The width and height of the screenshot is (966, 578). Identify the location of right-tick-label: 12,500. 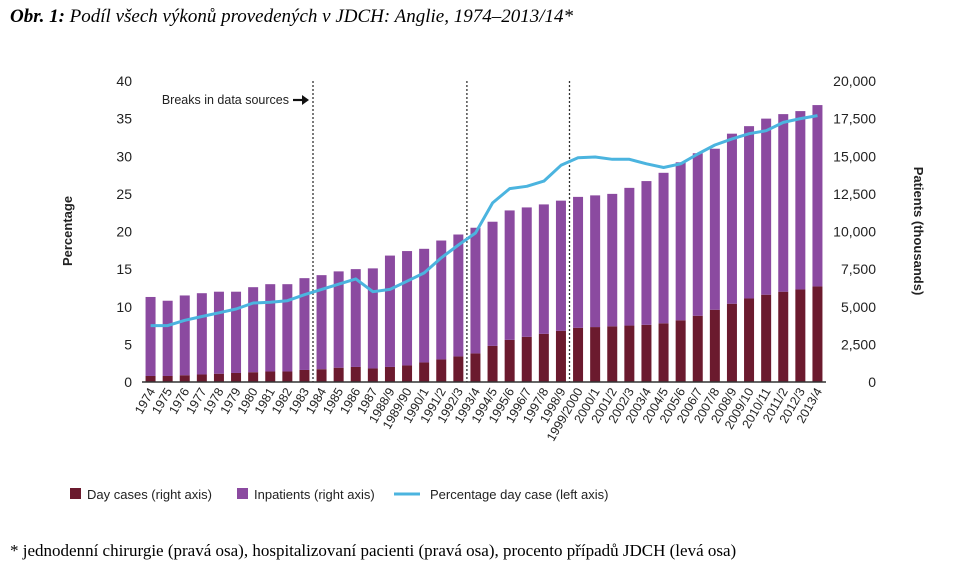
(854, 194).